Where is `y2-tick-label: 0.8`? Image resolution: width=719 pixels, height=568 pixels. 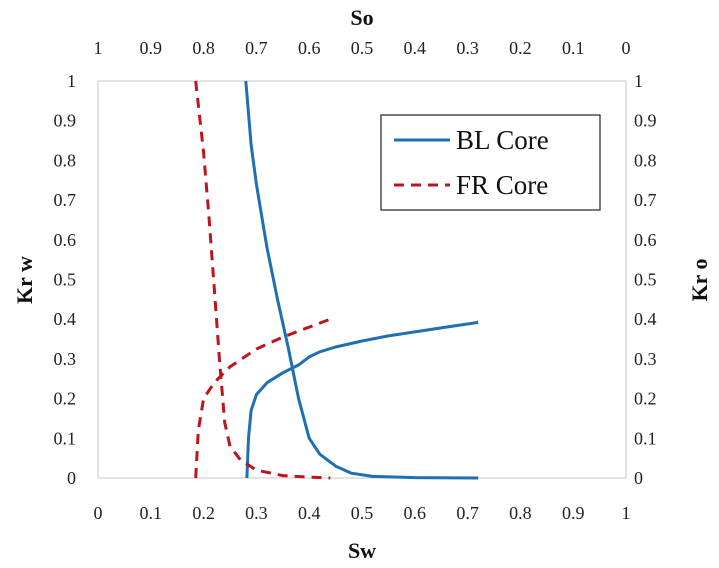
y2-tick-label: 0.8 is located at coordinates (645, 160).